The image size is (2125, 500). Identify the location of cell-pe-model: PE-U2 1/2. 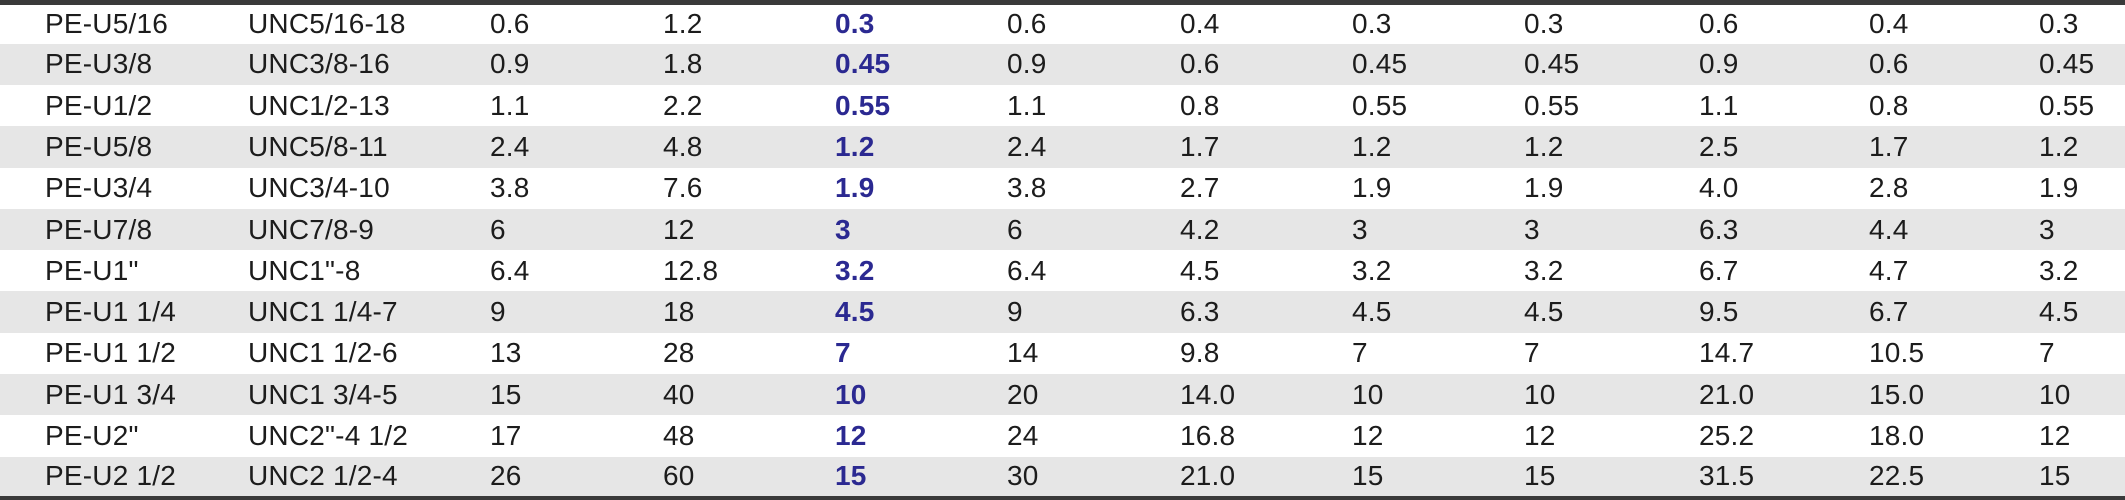
(110, 476).